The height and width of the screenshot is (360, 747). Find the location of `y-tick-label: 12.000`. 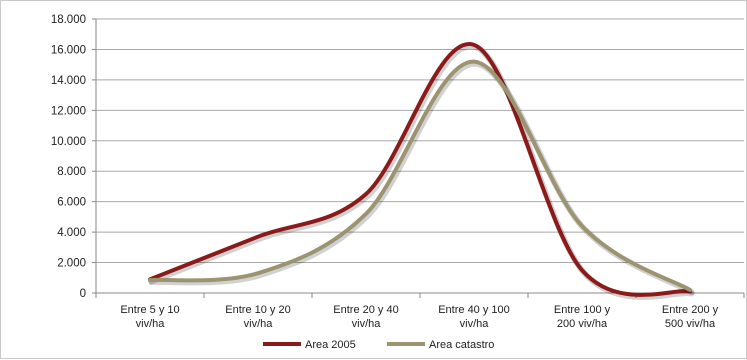

y-tick-label: 12.000 is located at coordinates (68, 111).